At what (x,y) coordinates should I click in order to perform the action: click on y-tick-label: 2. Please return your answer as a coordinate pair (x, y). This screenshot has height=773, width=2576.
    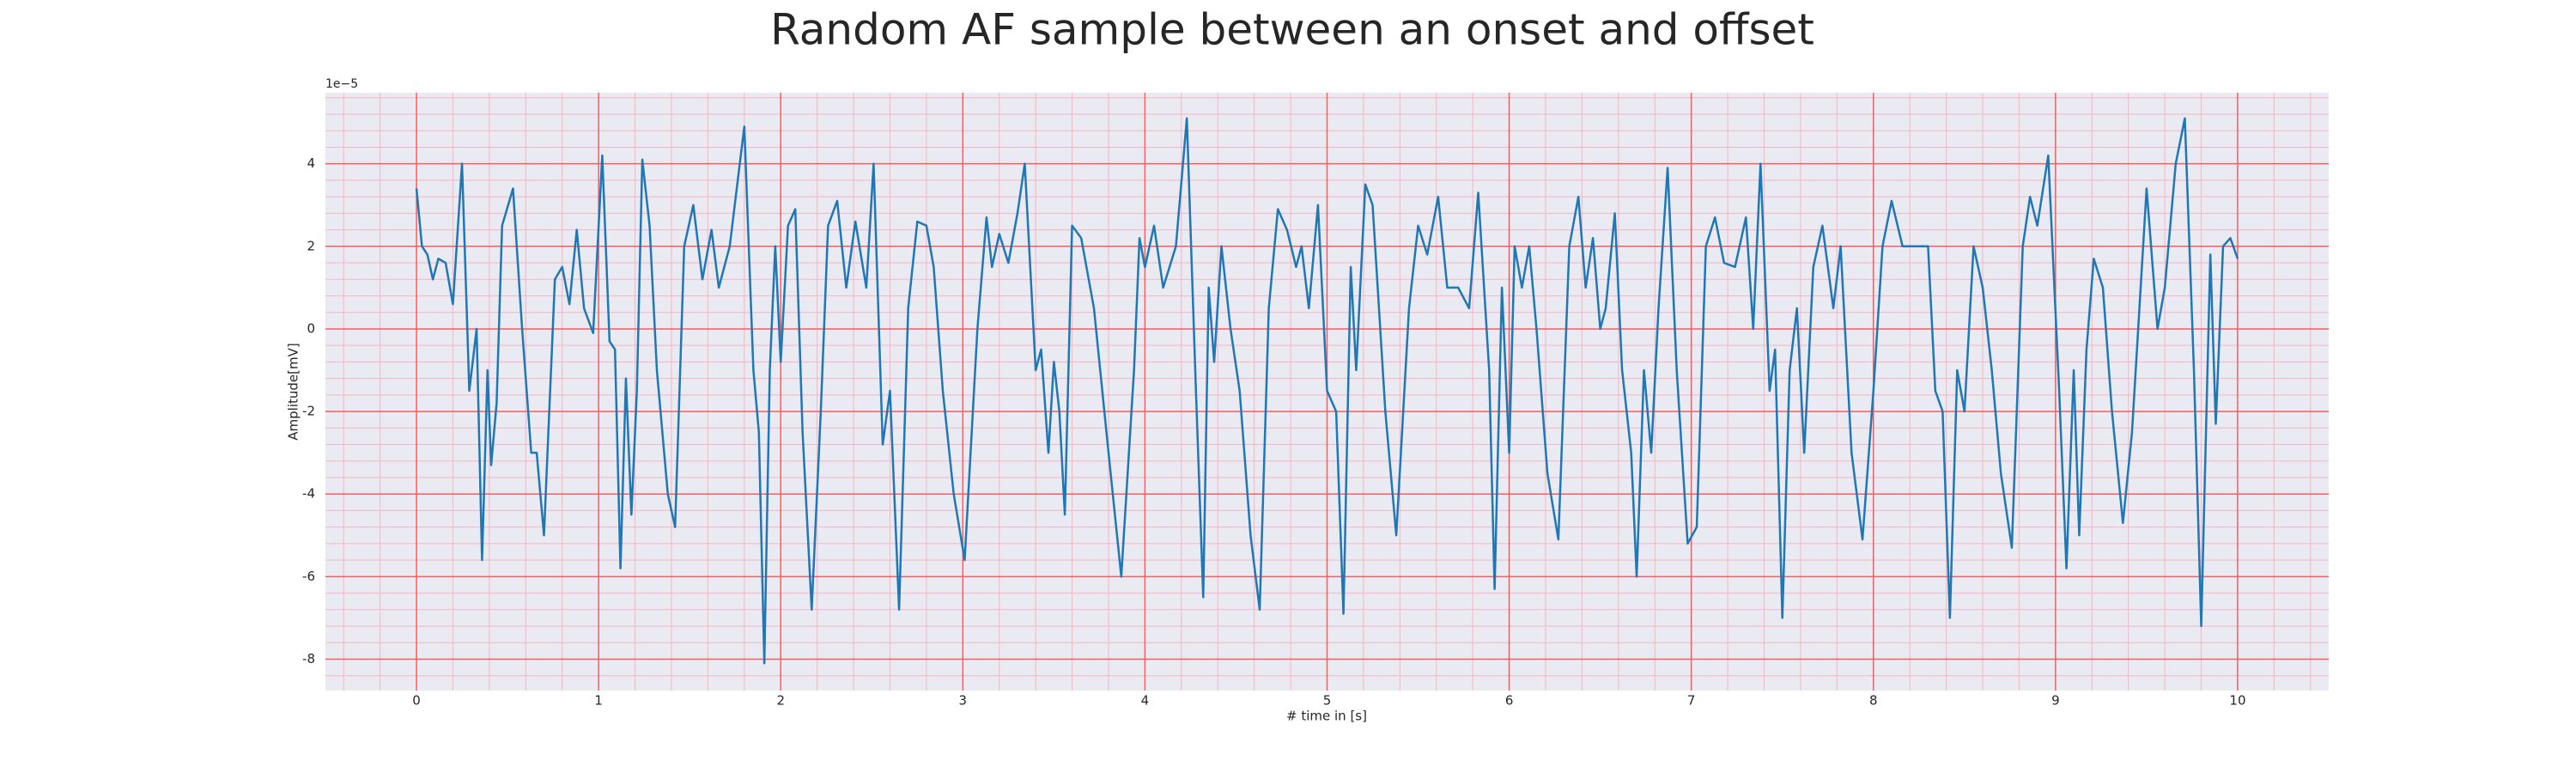
    Looking at the image, I should click on (311, 245).